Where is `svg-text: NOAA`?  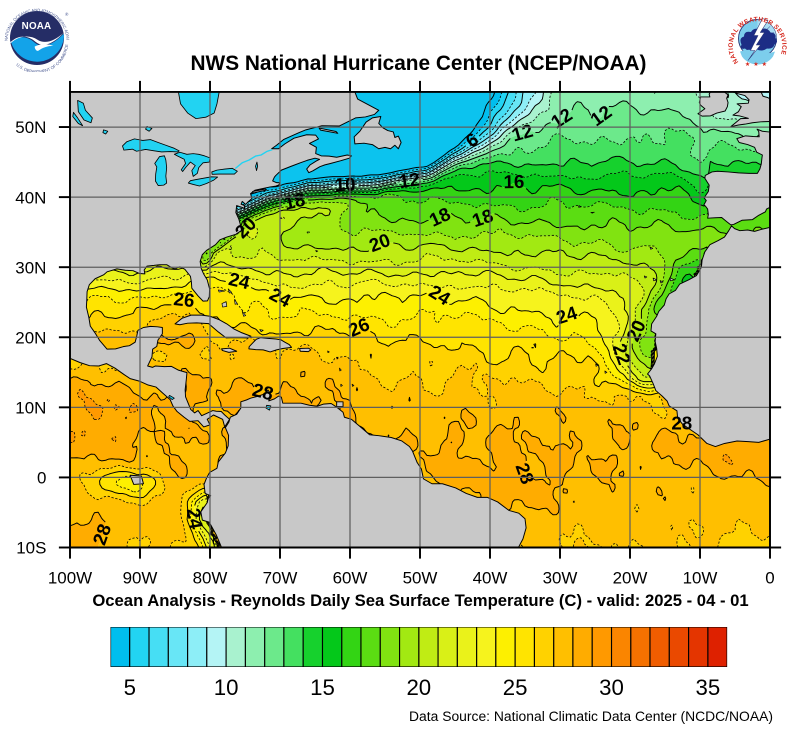 svg-text: NOAA is located at coordinates (37, 26).